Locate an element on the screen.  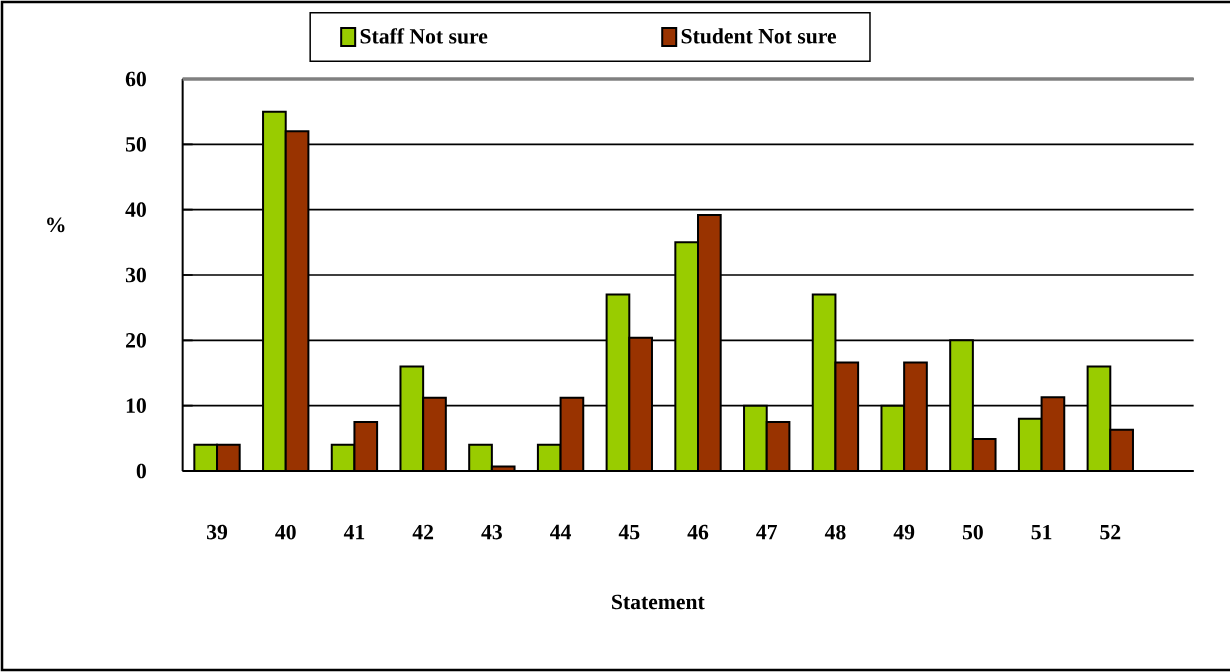
x-tick-label: 44 is located at coordinates (561, 532).